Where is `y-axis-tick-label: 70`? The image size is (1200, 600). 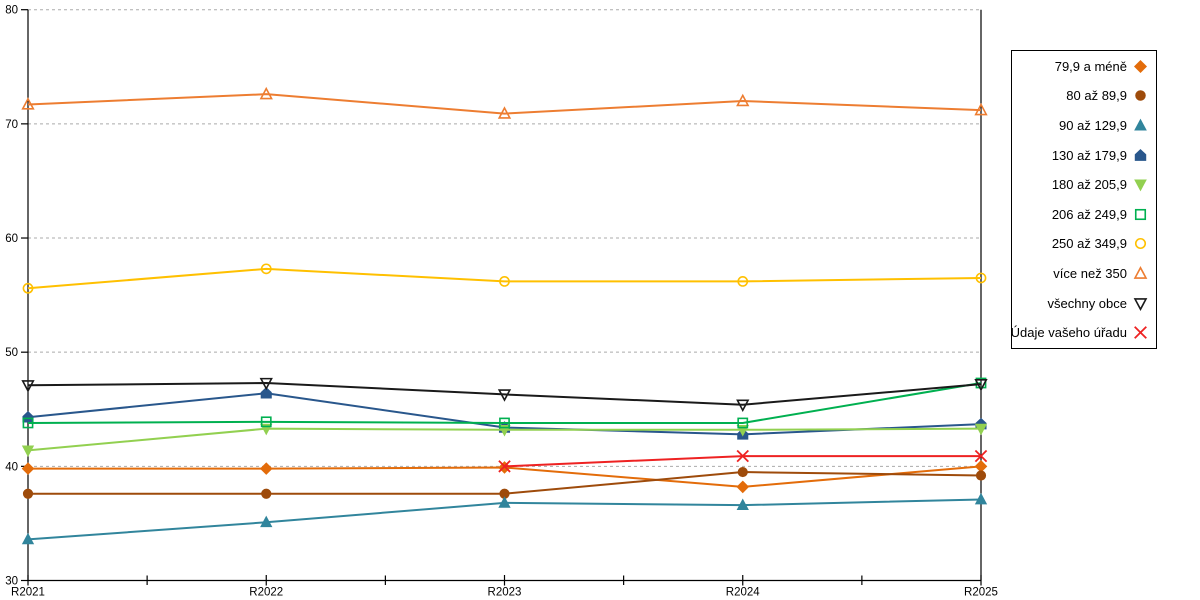 y-axis-tick-label: 70 is located at coordinates (11, 125).